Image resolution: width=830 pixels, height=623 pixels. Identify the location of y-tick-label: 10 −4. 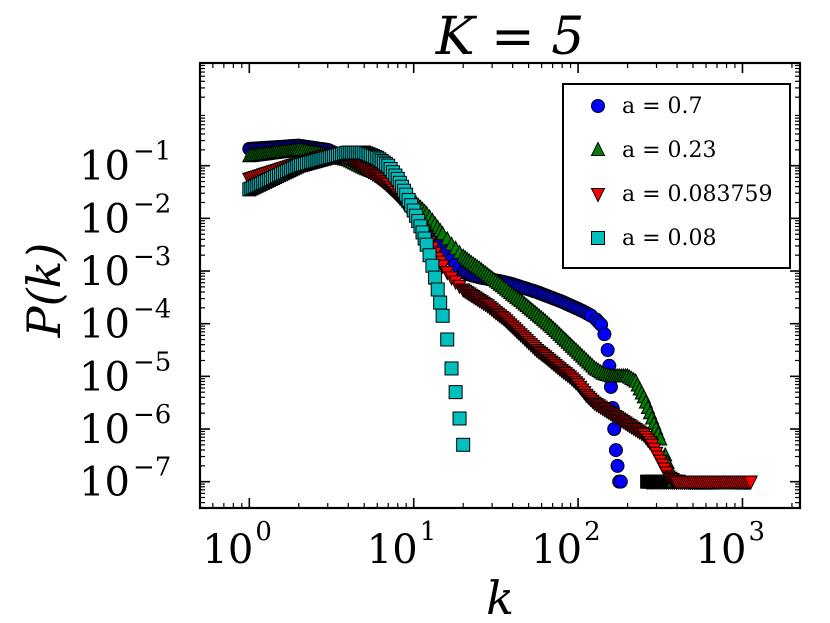
(125, 321).